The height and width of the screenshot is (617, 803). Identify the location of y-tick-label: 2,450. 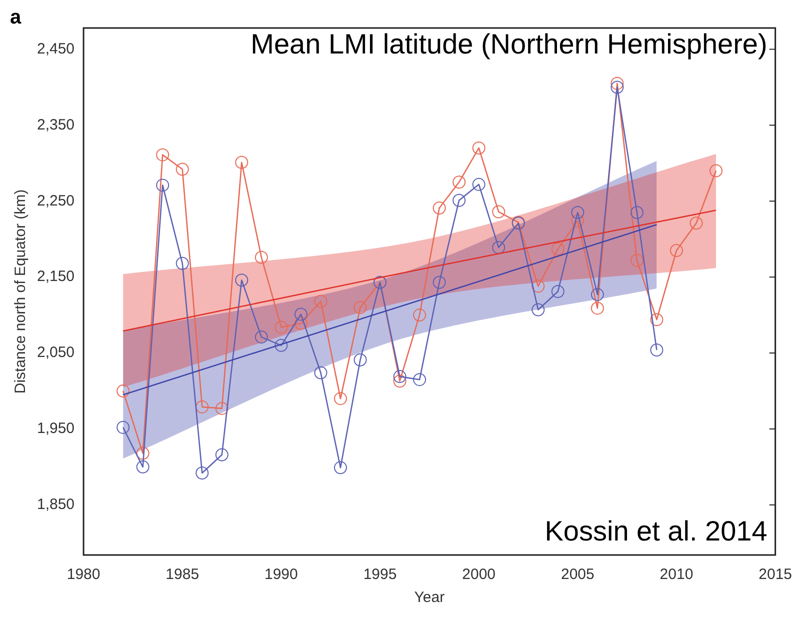
(55, 49).